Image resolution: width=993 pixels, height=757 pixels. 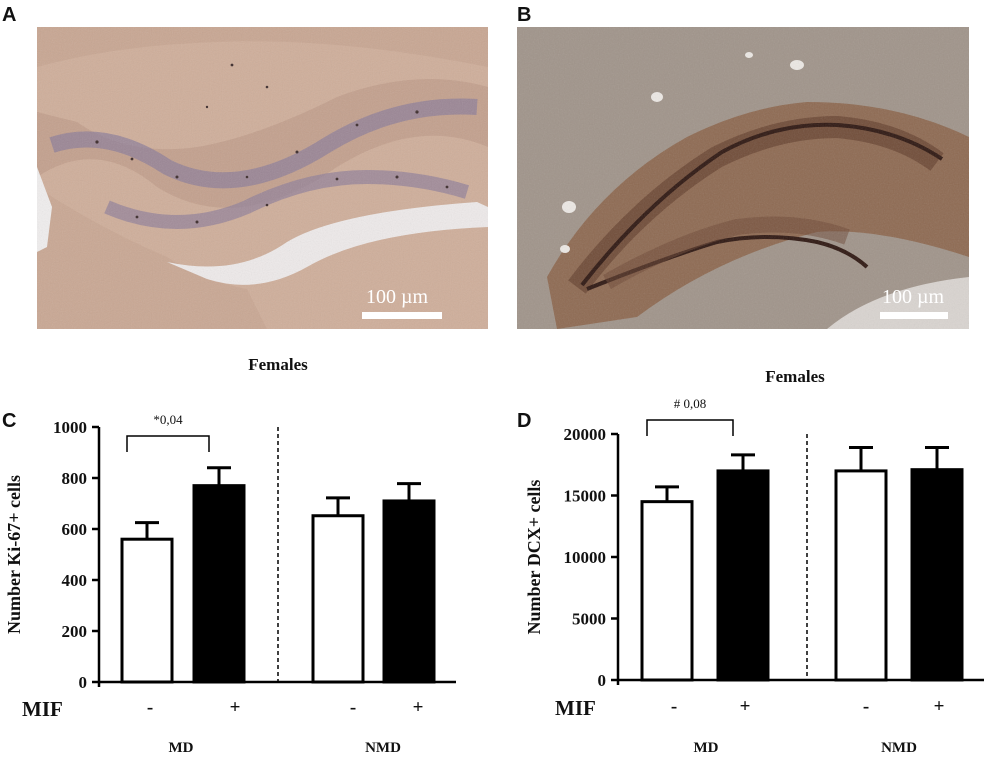 I want to click on bar-d-nmd-minus, so click(x=861, y=575).